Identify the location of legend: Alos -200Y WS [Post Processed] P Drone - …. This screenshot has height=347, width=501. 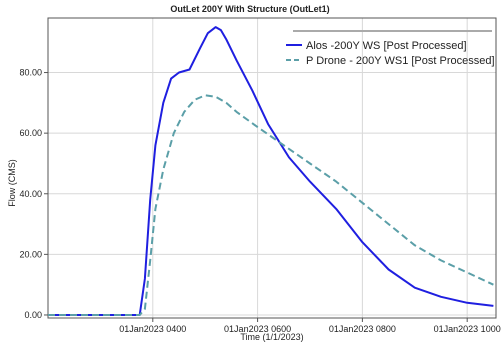
(390, 48).